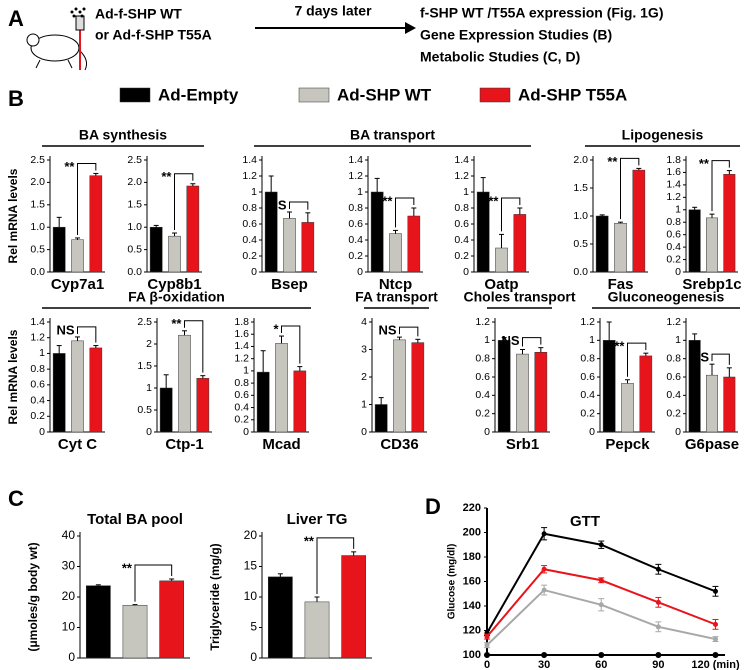 This screenshot has width=745, height=670. I want to click on group-title: BA transport, so click(392, 135).